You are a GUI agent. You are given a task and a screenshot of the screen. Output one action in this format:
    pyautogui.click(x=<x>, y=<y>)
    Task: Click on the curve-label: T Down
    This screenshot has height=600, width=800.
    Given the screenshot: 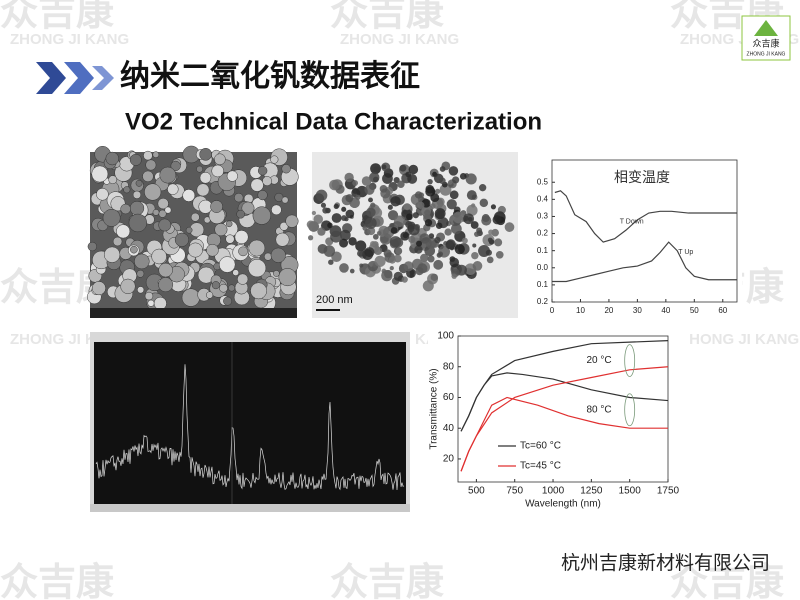 What is the action you would take?
    pyautogui.click(x=632, y=221)
    